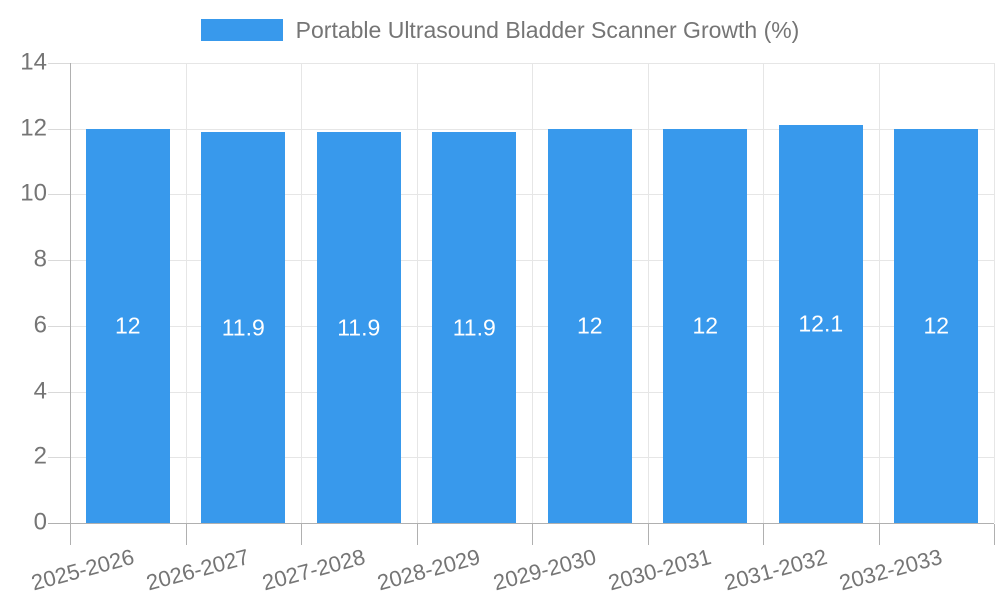  What do you see at coordinates (40, 522) in the screenshot?
I see `y-tick-label: 0` at bounding box center [40, 522].